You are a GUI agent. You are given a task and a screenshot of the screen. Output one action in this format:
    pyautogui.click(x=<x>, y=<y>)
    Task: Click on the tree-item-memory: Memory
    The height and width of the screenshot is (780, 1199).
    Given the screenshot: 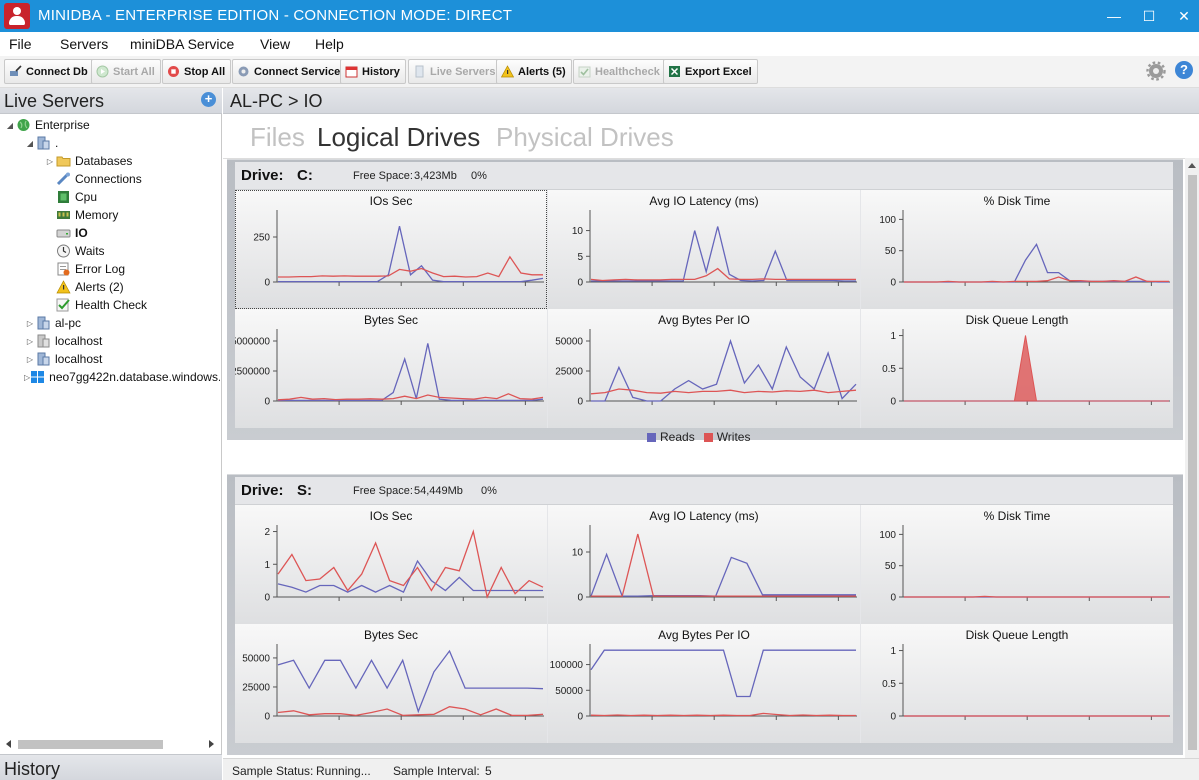 What is the action you would take?
    pyautogui.click(x=87, y=215)
    